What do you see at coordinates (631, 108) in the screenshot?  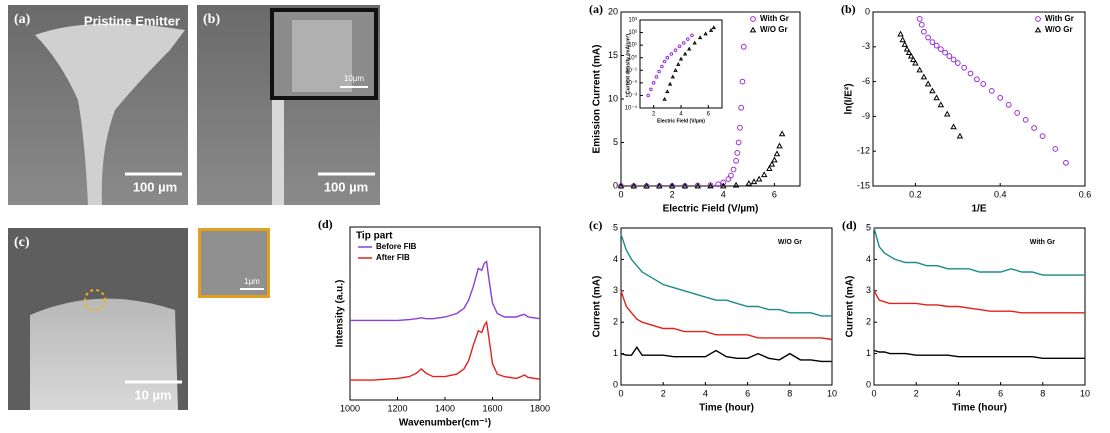 I see `y-tick-label: 10⁻⁴` at bounding box center [631, 108].